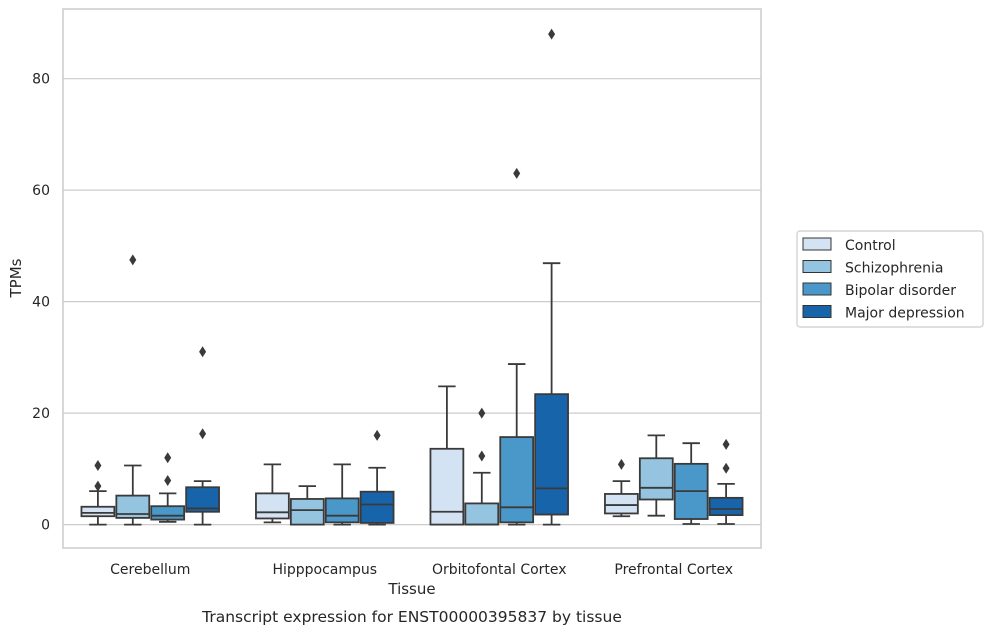 Image resolution: width=993 pixels, height=634 pixels. I want to click on y-axis-label: TPMs, so click(16, 278).